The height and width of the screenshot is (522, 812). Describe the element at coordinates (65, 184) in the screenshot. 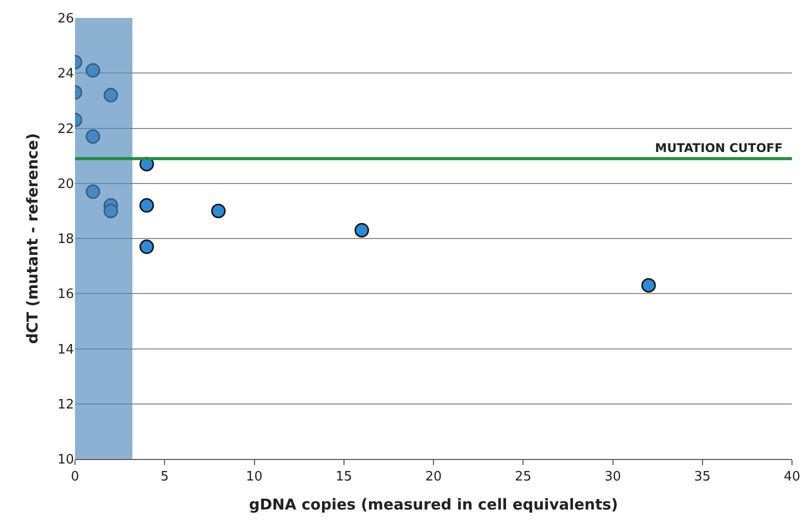

I see `y-tick-label: 20` at that location.